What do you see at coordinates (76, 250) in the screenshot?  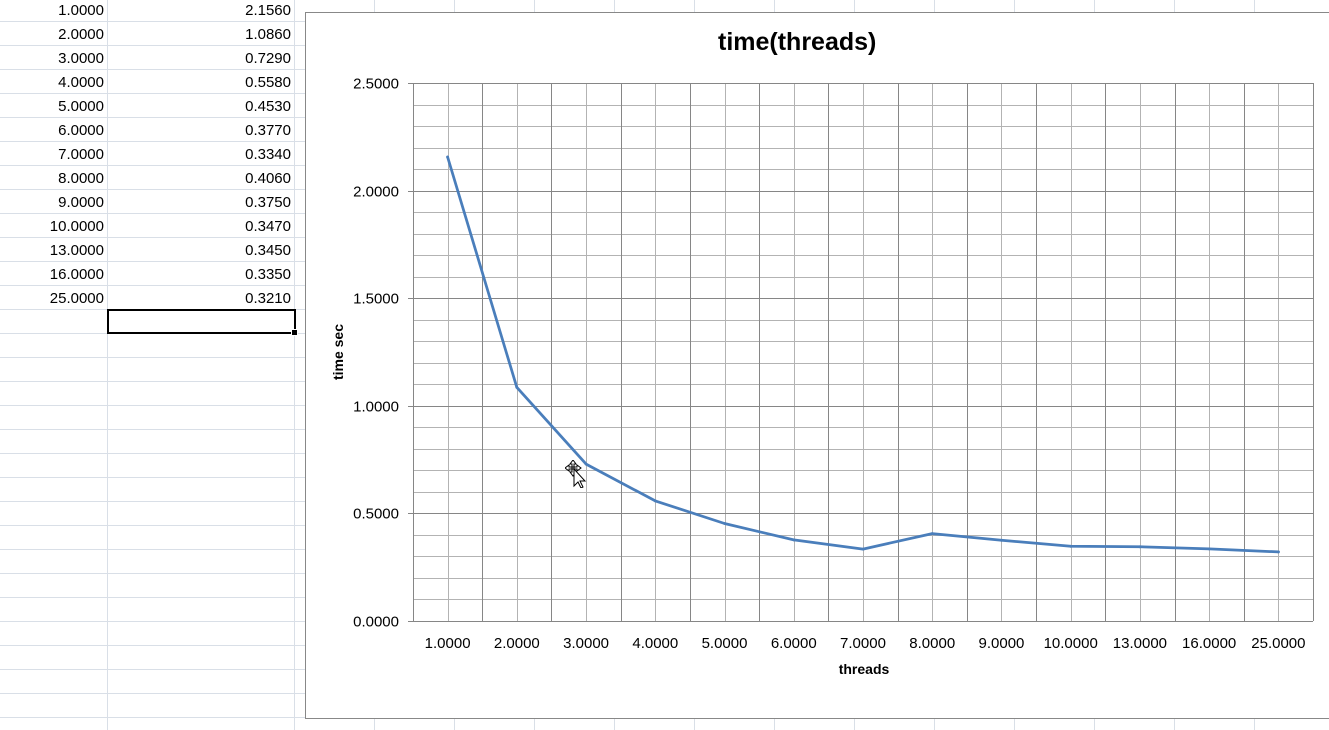 I see `cell-threads: 13.0000` at bounding box center [76, 250].